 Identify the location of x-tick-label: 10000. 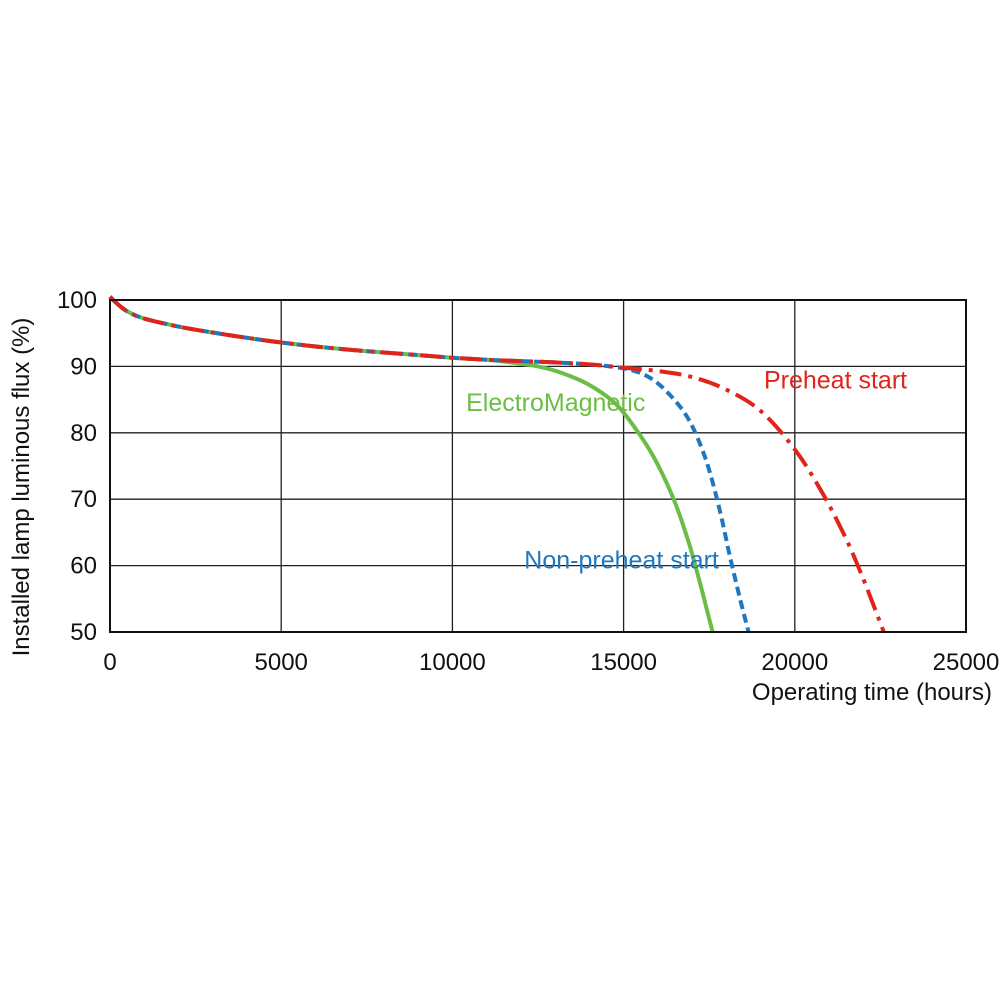
(452, 662).